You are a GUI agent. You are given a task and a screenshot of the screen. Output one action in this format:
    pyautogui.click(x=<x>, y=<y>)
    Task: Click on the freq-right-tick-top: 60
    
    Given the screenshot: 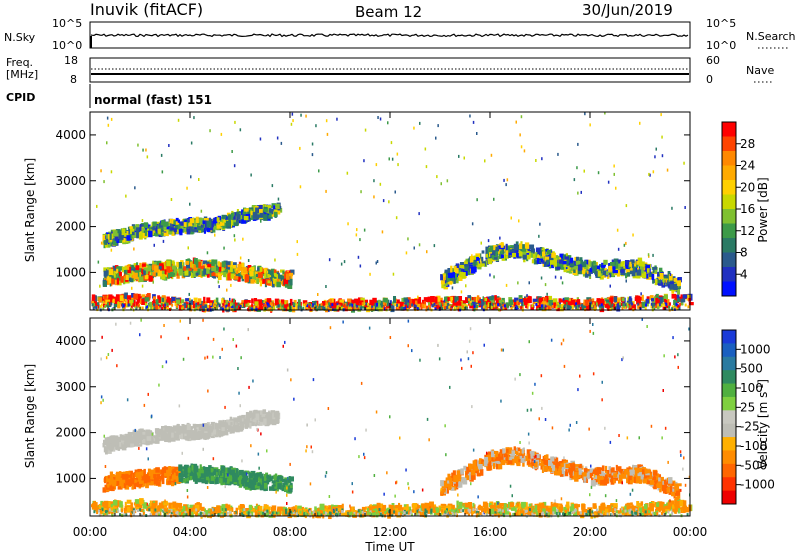 What is the action you would take?
    pyautogui.click(x=713, y=60)
    